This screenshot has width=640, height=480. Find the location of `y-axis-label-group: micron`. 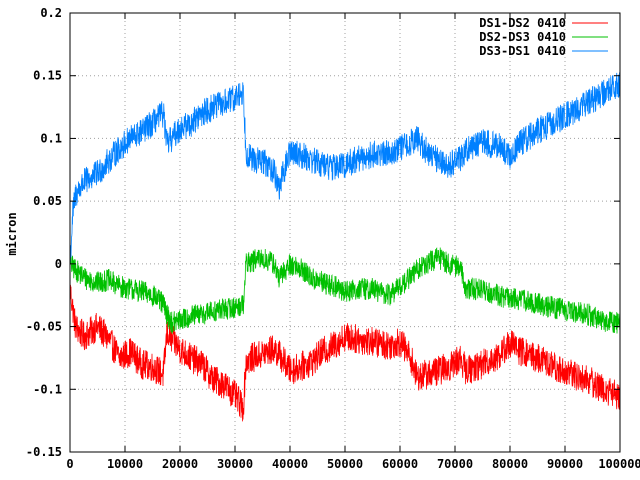

y-axis-label-group: micron is located at coordinates (12, 233).